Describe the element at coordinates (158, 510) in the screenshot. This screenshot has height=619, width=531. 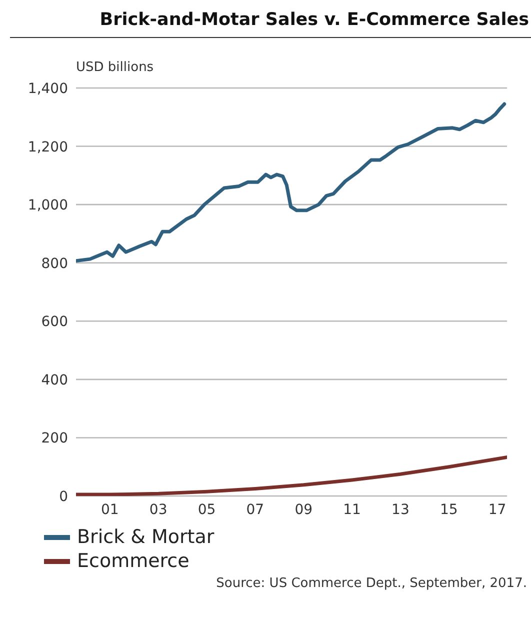
I see `x-tick-label: 03` at that location.